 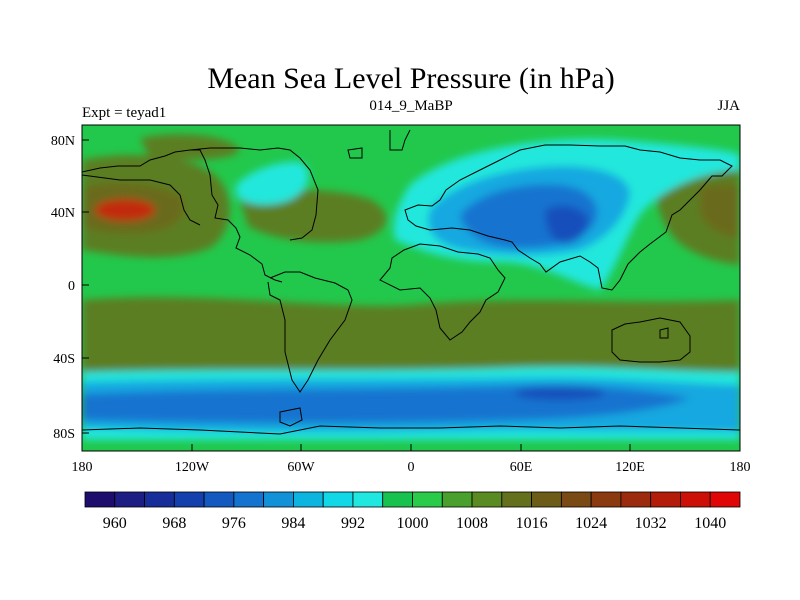 I want to click on lat-tick-label: 40N, so click(x=63, y=213).